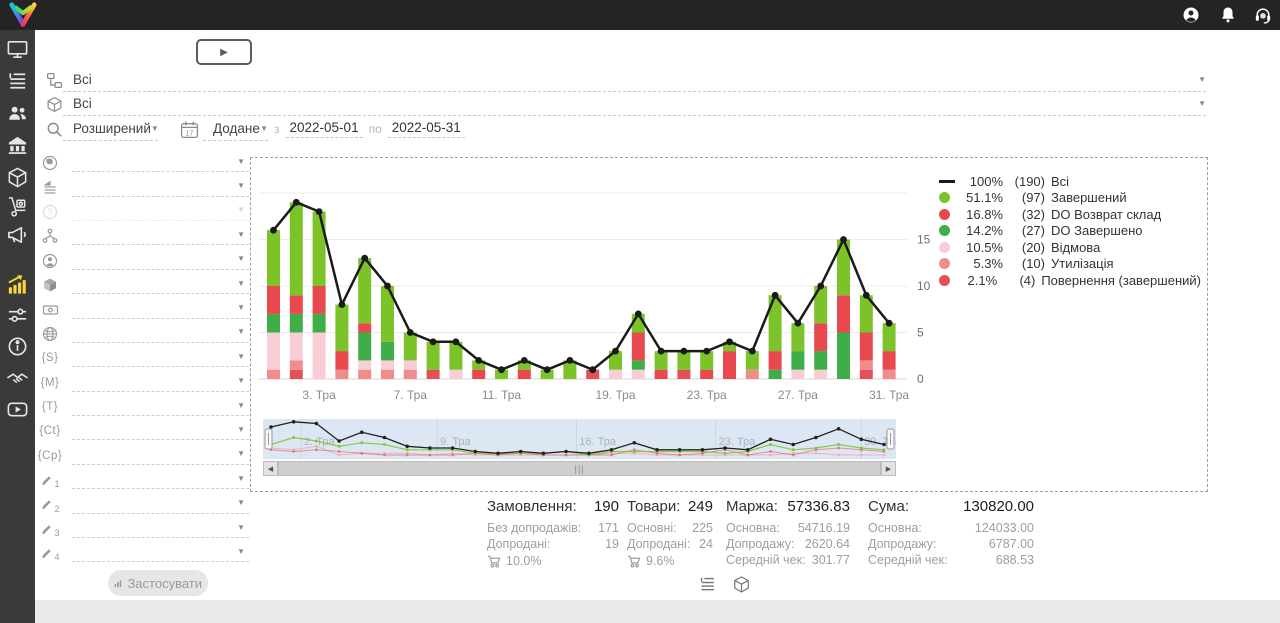 Image resolution: width=1280 pixels, height=623 pixels. What do you see at coordinates (23, 15) in the screenshot?
I see `app-logo` at bounding box center [23, 15].